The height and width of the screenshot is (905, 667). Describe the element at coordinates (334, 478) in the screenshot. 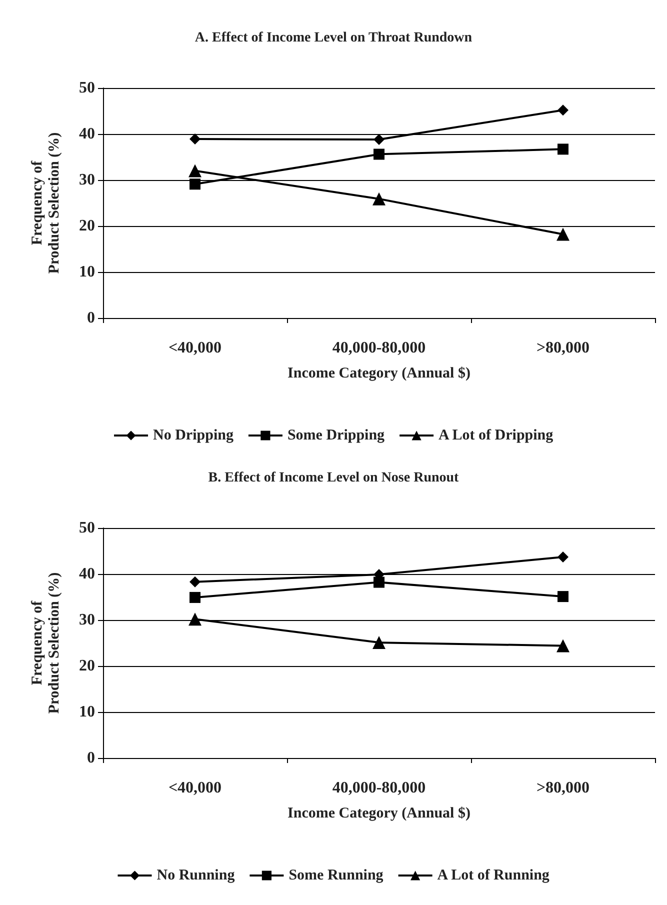

I see `chart-title: B. Effect of Income Level on Nose Runout` at that location.